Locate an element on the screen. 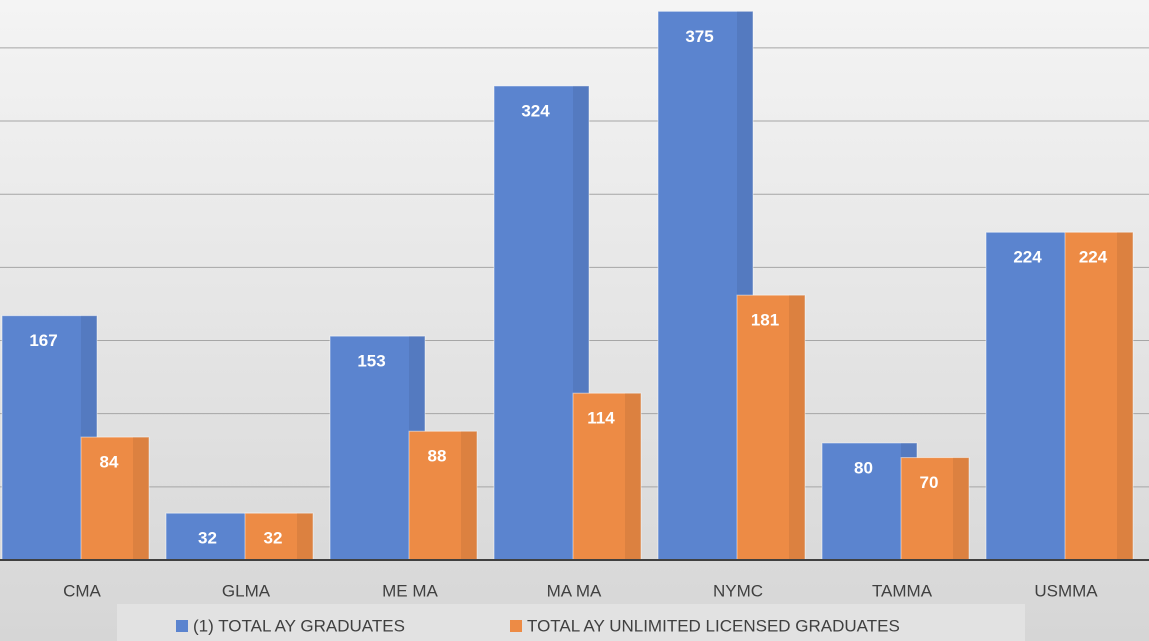 The height and width of the screenshot is (641, 1149). value-label: 375 is located at coordinates (699, 36).